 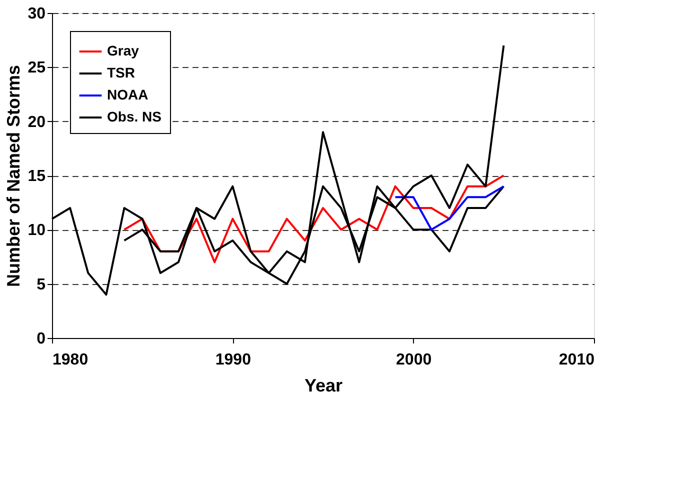 What do you see at coordinates (127, 94) in the screenshot?
I see `legend-label: NOAA` at bounding box center [127, 94].